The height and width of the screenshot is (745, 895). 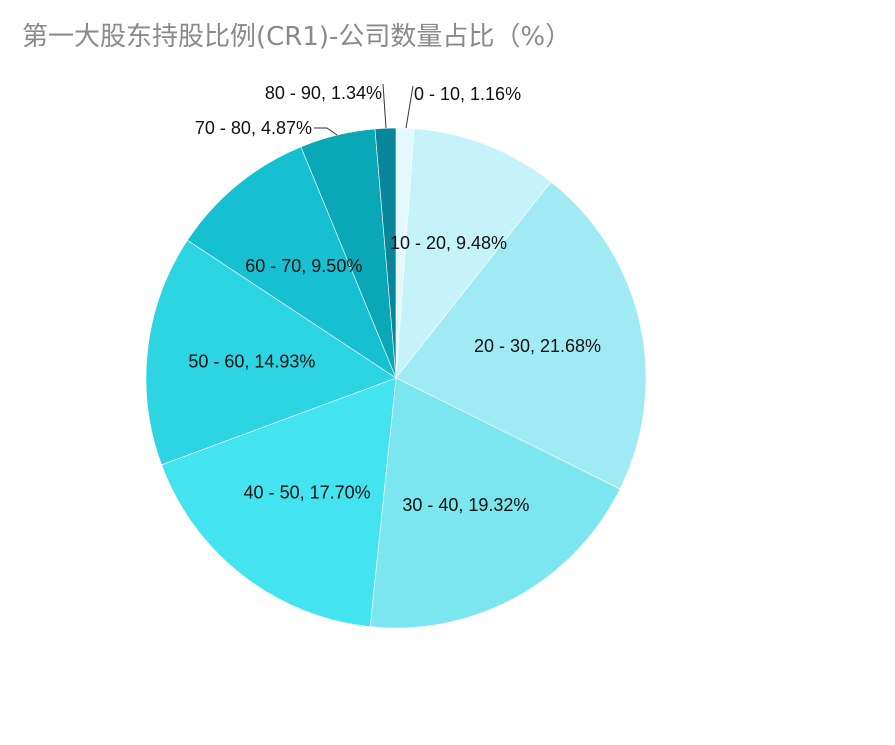 I want to click on slice-label: 50 - 60, 14.93%, so click(x=251, y=362).